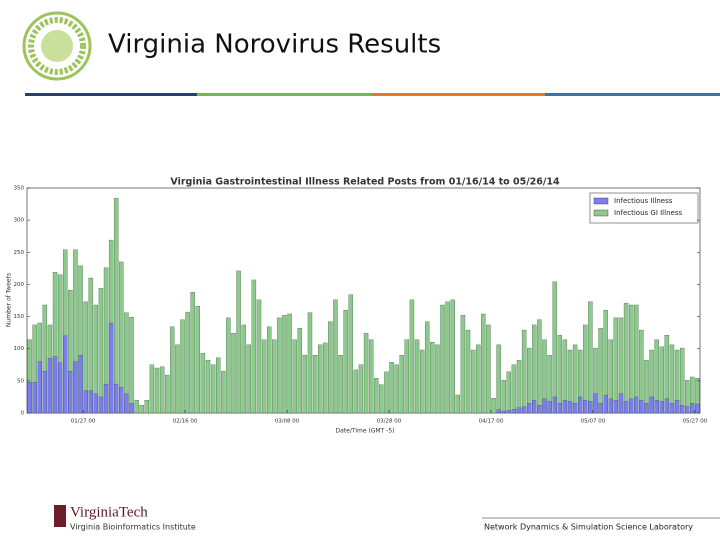 This screenshot has width=720, height=540. What do you see at coordinates (9, 300) in the screenshot?
I see `y-axis-label: Number of Tweets` at bounding box center [9, 300].